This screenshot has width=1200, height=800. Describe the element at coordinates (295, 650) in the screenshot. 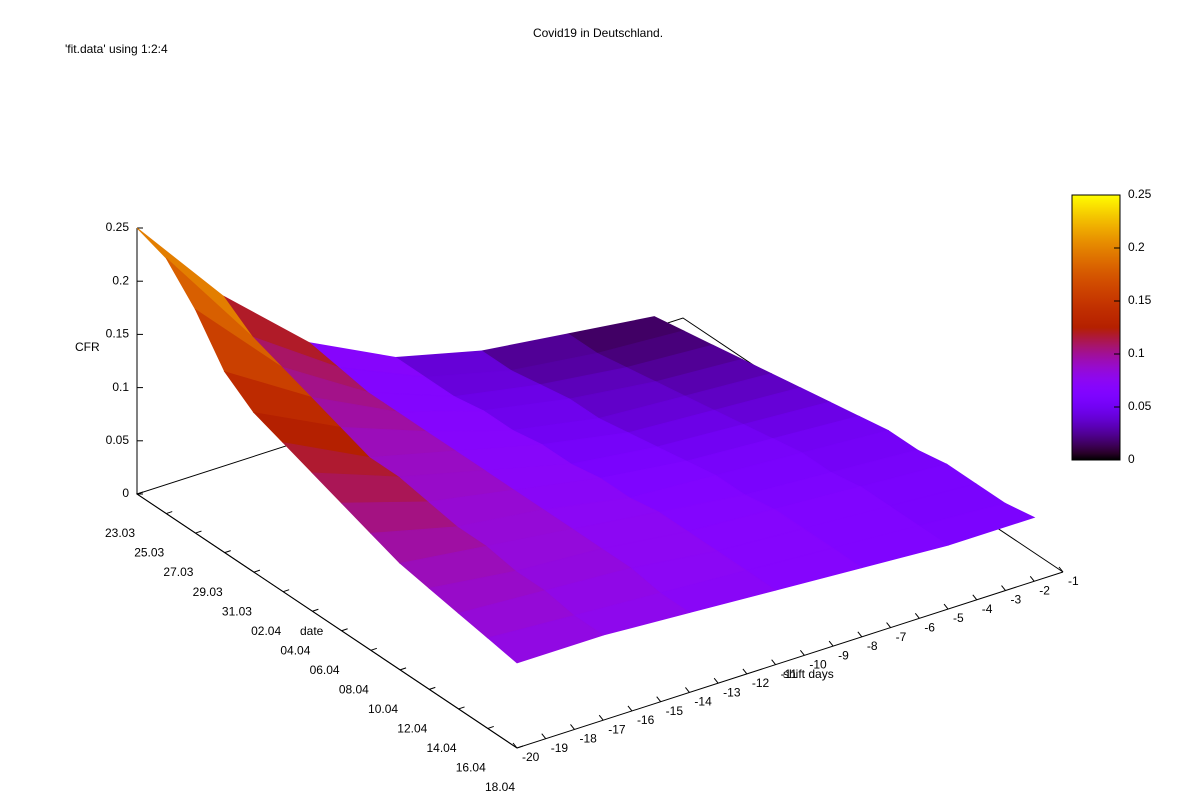

I see `x-tick-label: 04.04` at that location.